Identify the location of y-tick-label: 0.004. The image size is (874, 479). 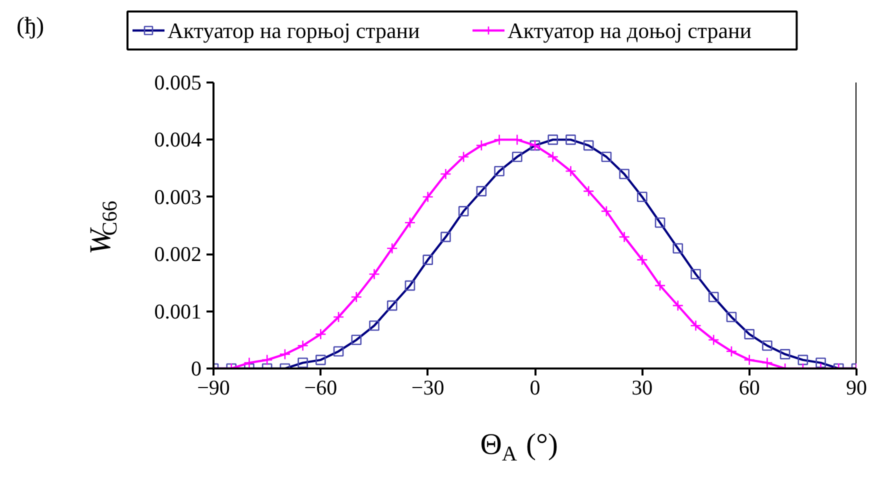
(178, 140).